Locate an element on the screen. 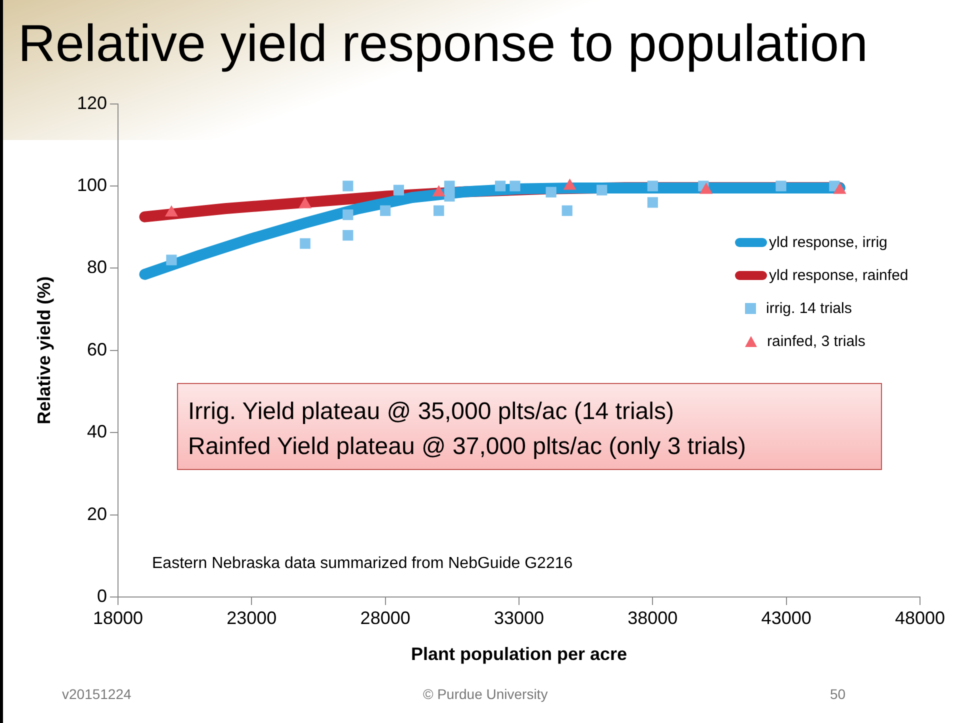  text: v20151224 is located at coordinates (97, 694).